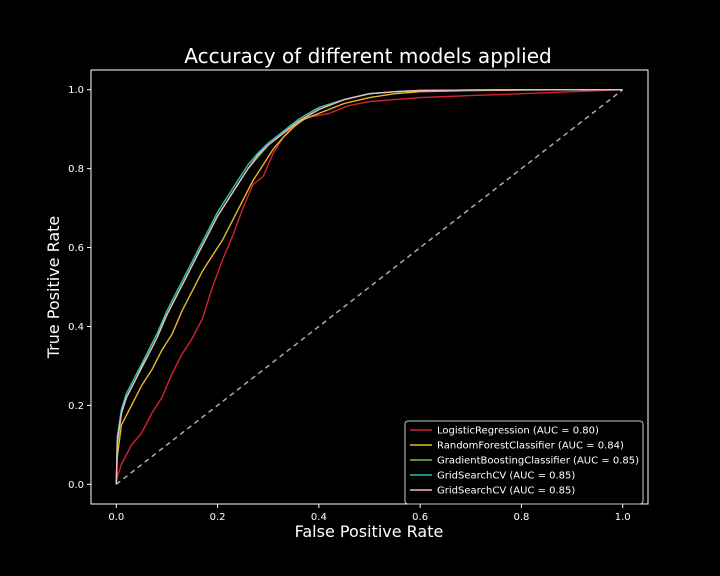 This screenshot has width=720, height=576. What do you see at coordinates (76, 485) in the screenshot?
I see `y-tick-label: 0.0` at bounding box center [76, 485].